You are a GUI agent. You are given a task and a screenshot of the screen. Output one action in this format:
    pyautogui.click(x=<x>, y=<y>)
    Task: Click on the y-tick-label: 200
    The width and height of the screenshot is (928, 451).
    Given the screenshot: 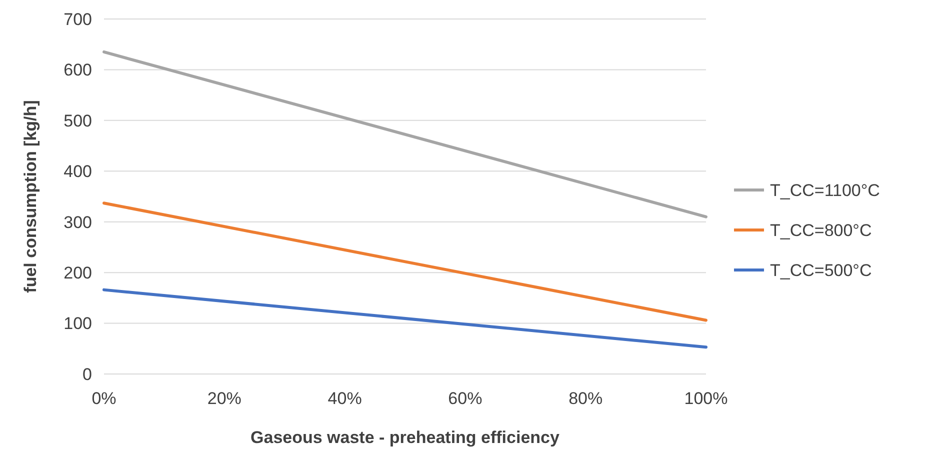 What is the action you would take?
    pyautogui.click(x=78, y=273)
    